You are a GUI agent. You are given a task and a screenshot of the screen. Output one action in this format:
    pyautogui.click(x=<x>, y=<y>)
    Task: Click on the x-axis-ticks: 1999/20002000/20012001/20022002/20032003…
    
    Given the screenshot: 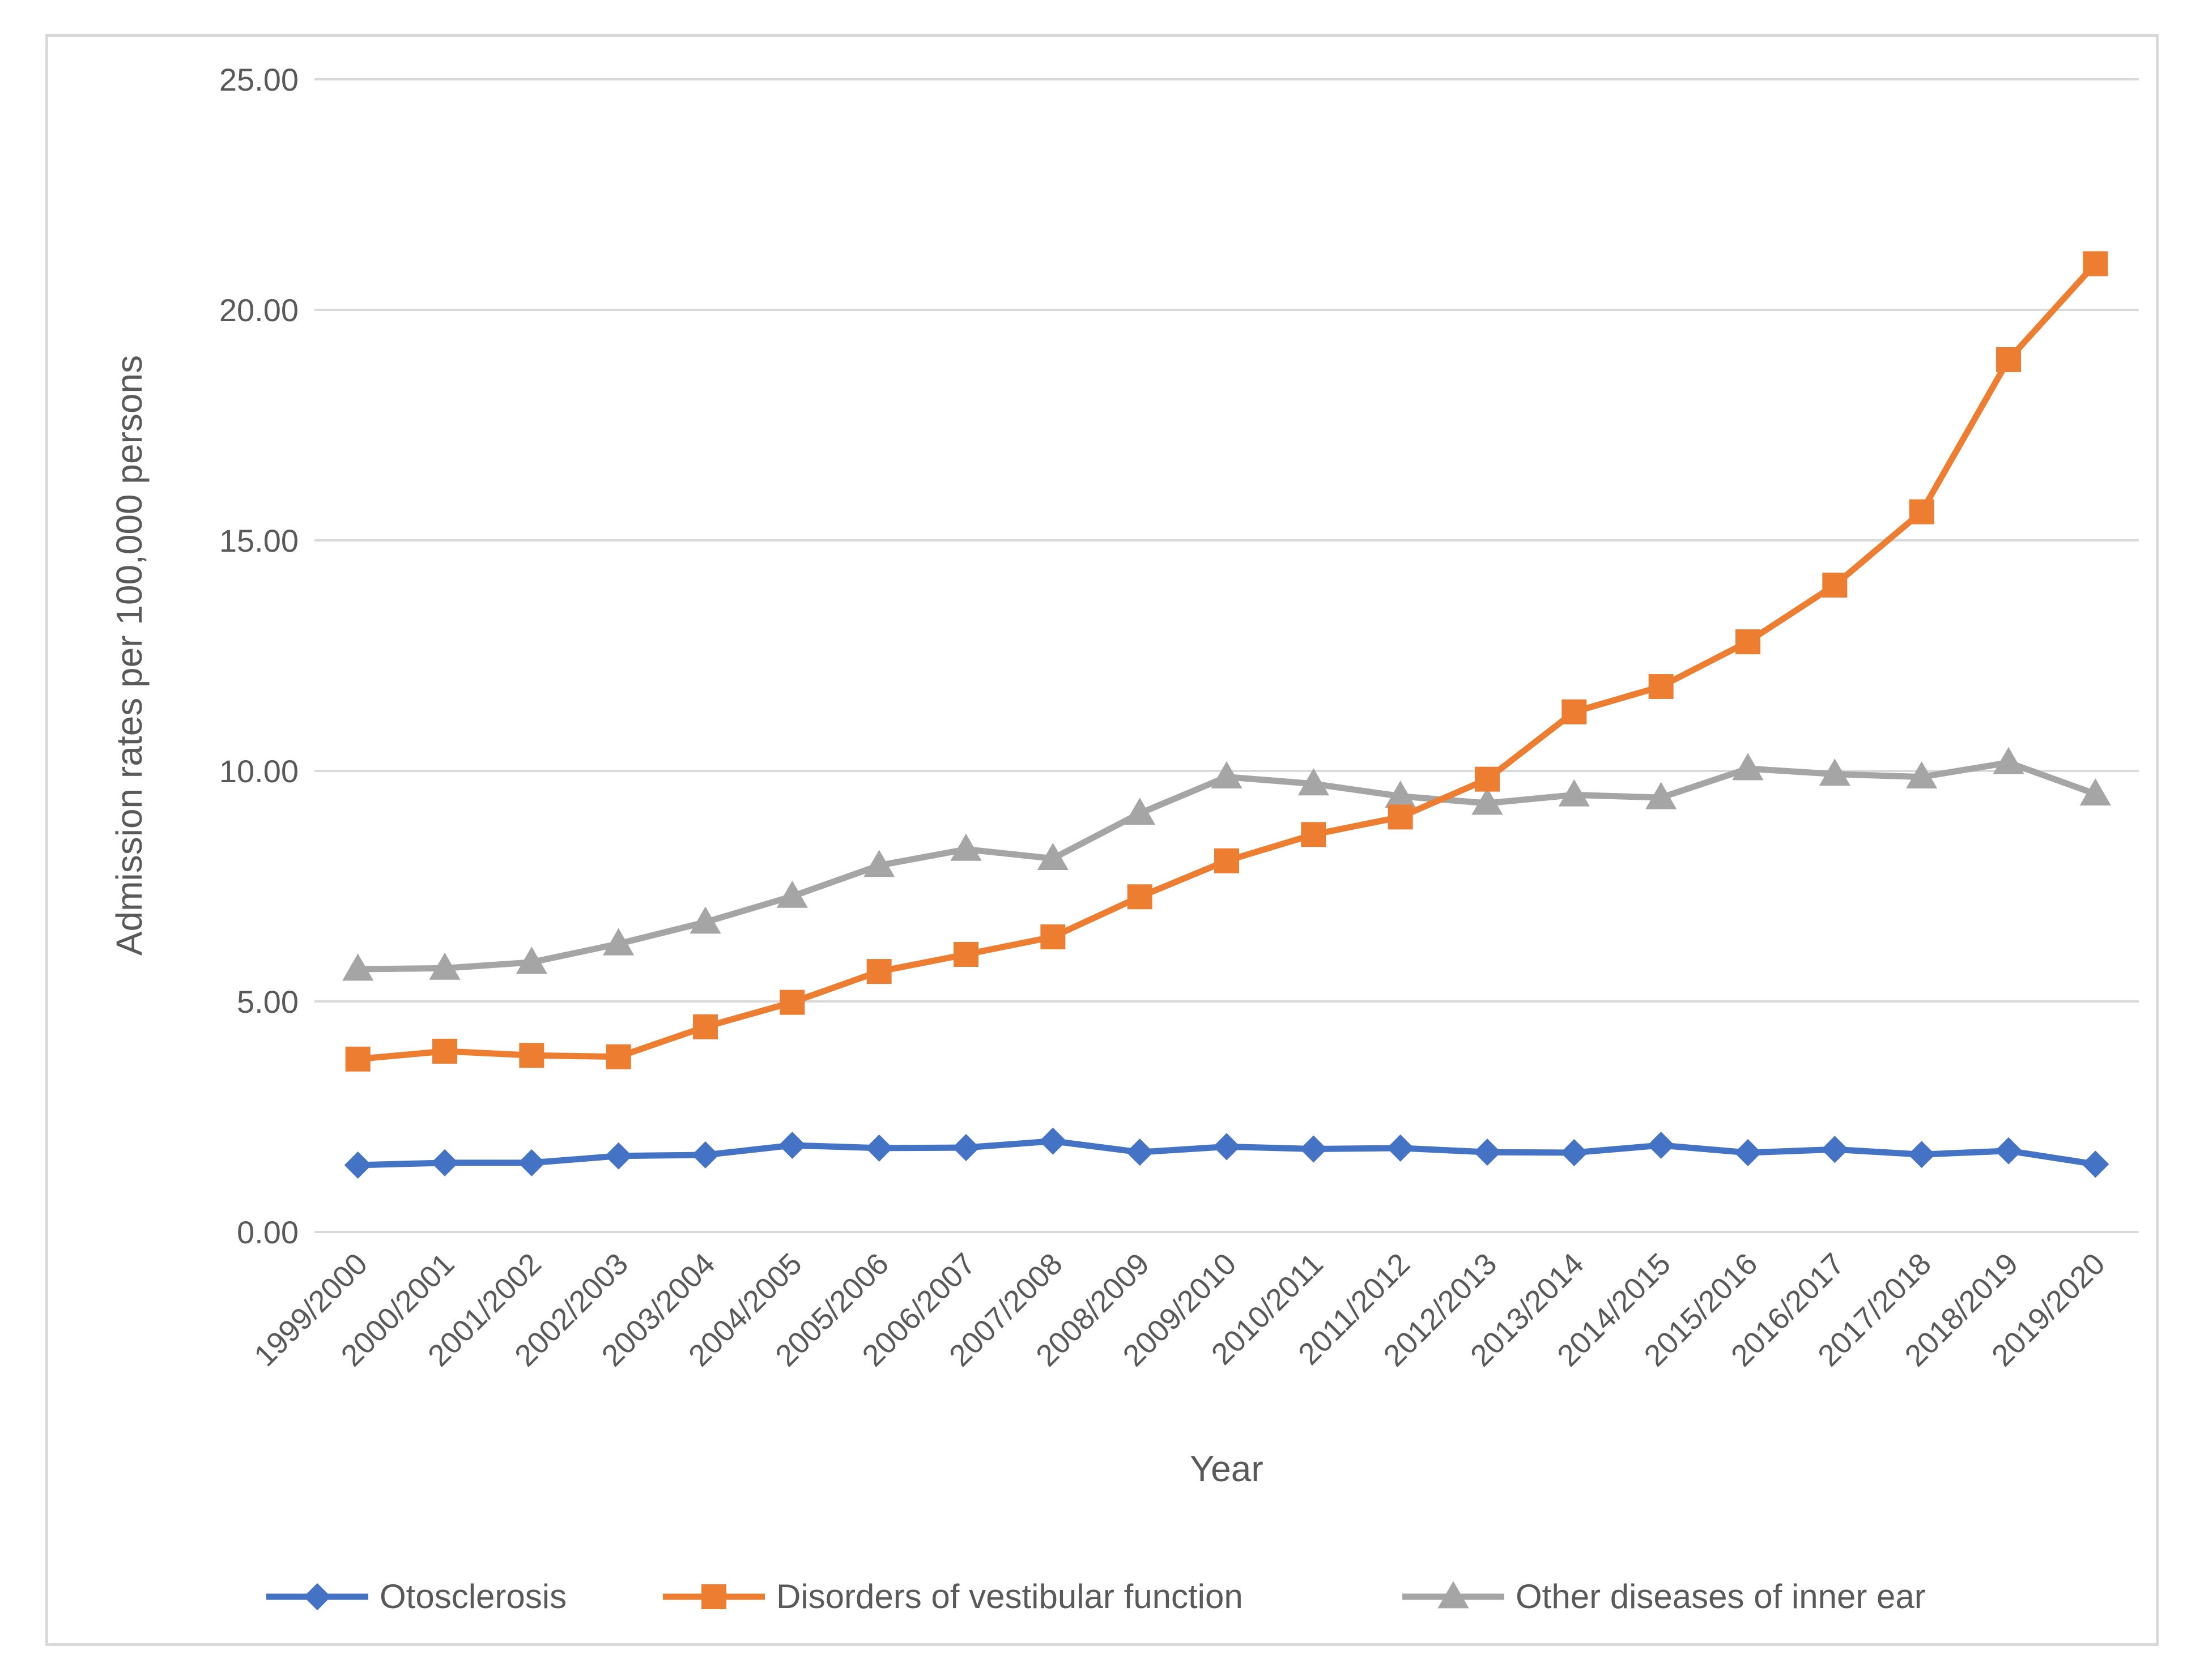 What is the action you would take?
    pyautogui.click(x=1180, y=1310)
    